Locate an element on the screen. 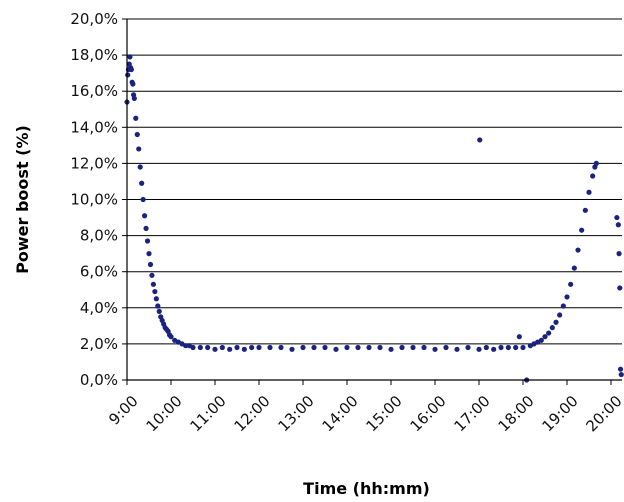 The width and height of the screenshot is (624, 502). y-tick-label: 16,0% is located at coordinates (94, 91).